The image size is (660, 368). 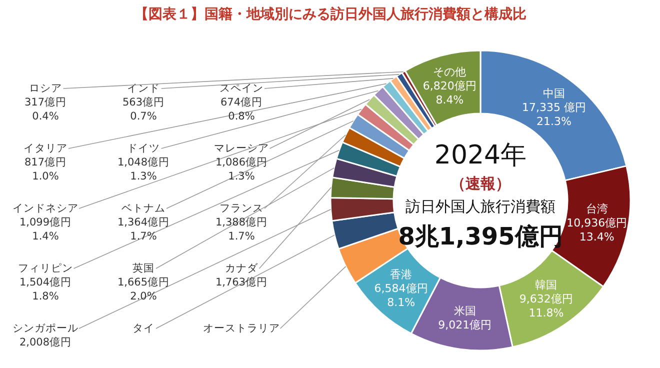 I want to click on text: 訪日外国人旅行消費額, so click(x=481, y=207).